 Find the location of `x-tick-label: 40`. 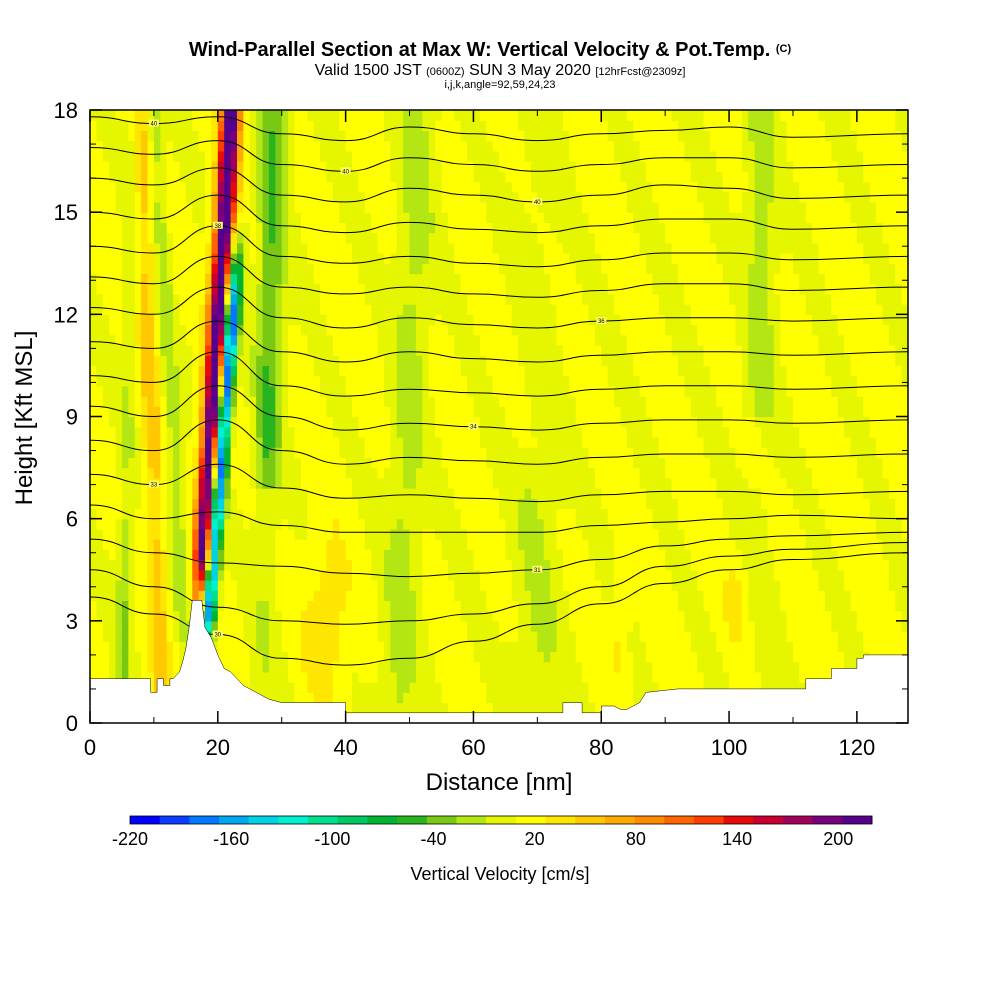

x-tick-label: 40 is located at coordinates (345, 747).